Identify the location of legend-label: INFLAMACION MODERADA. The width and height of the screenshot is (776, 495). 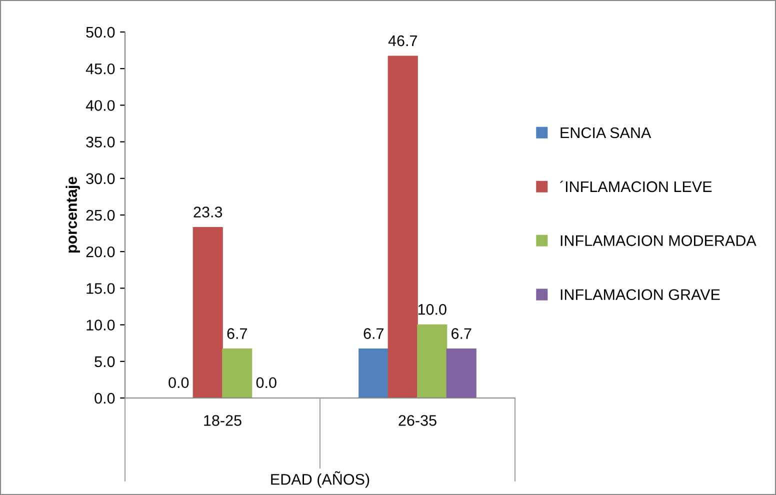
(658, 240).